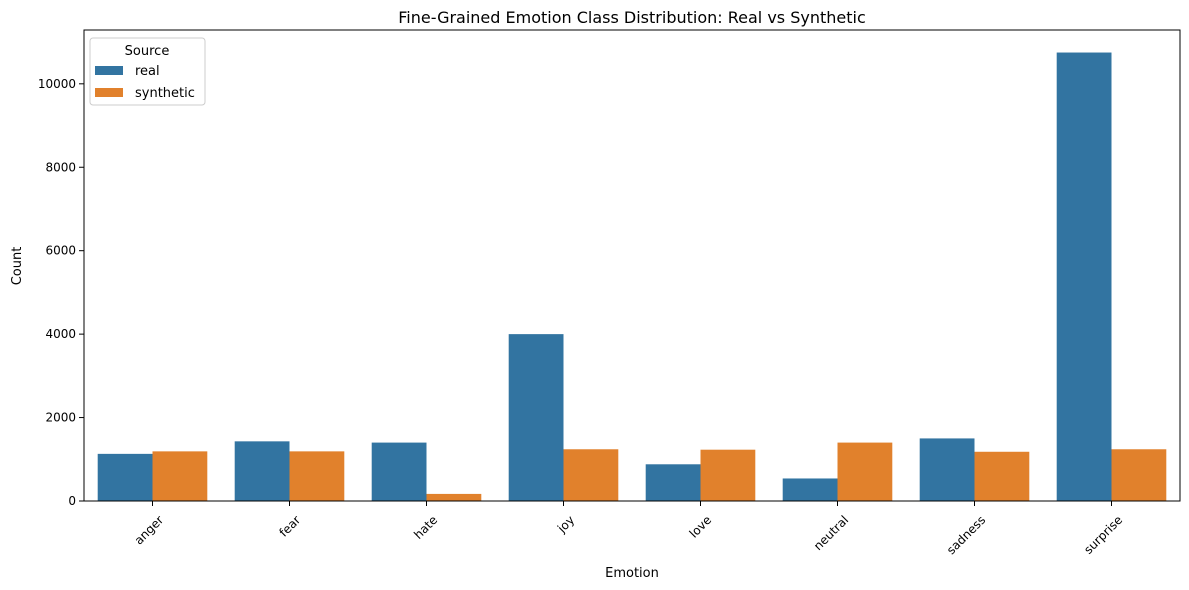 This screenshot has height=590, width=1189. What do you see at coordinates (399, 471) in the screenshot?
I see `bar-real-hate` at bounding box center [399, 471].